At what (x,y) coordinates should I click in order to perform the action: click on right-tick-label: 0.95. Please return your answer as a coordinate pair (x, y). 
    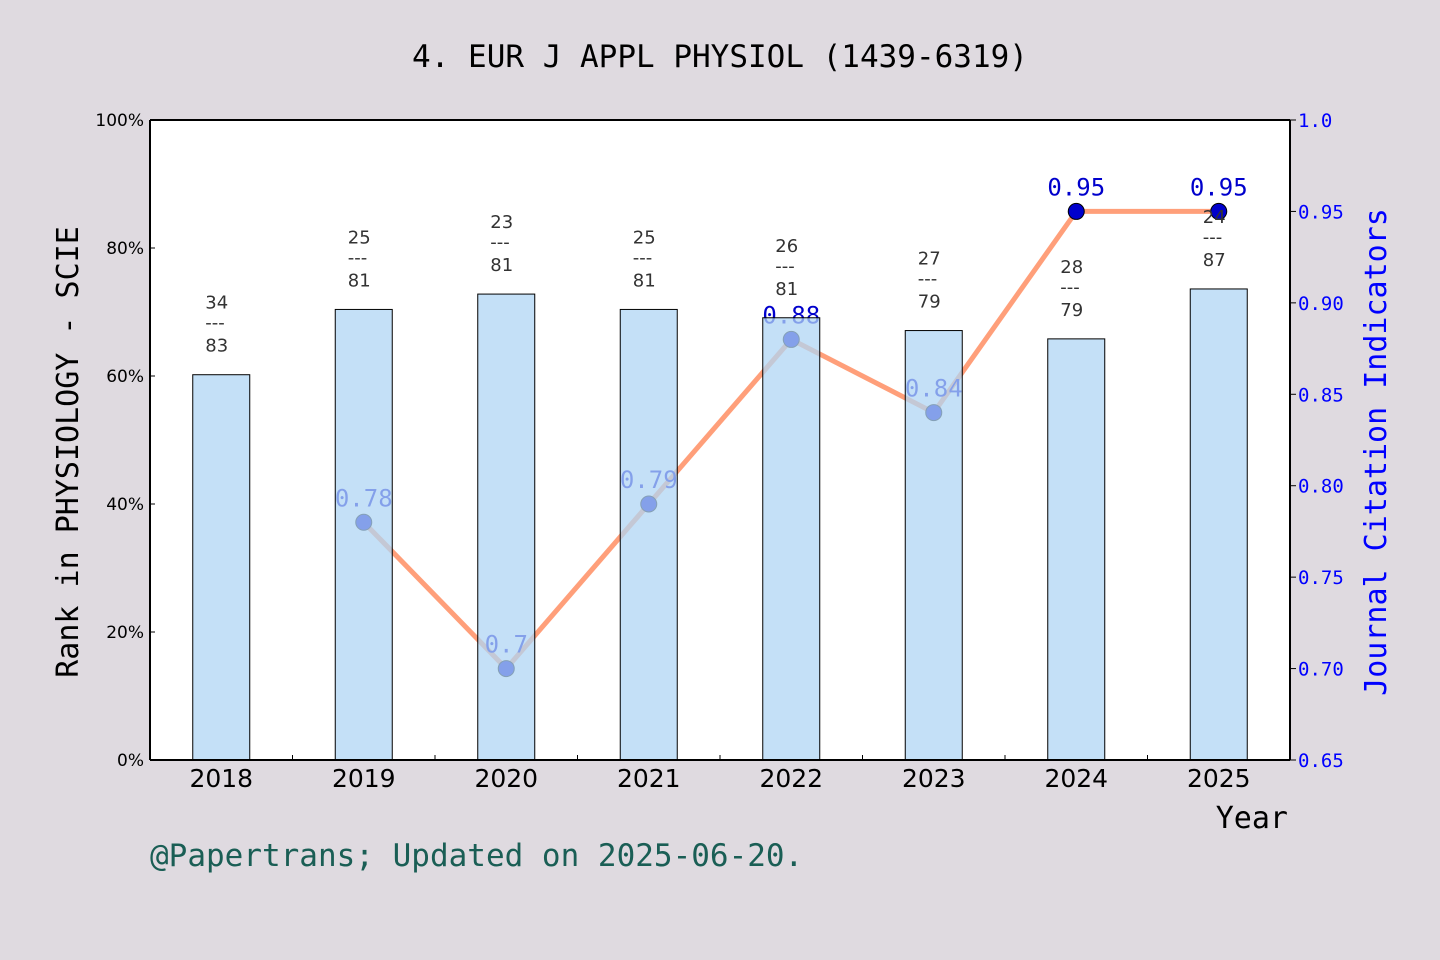
    Looking at the image, I should click on (1321, 212).